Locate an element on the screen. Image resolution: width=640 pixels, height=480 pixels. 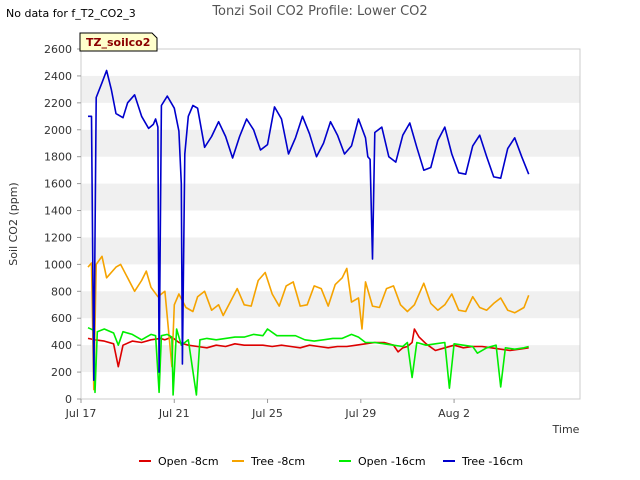
y-tick-label: 800 is located at coordinates (61, 291).